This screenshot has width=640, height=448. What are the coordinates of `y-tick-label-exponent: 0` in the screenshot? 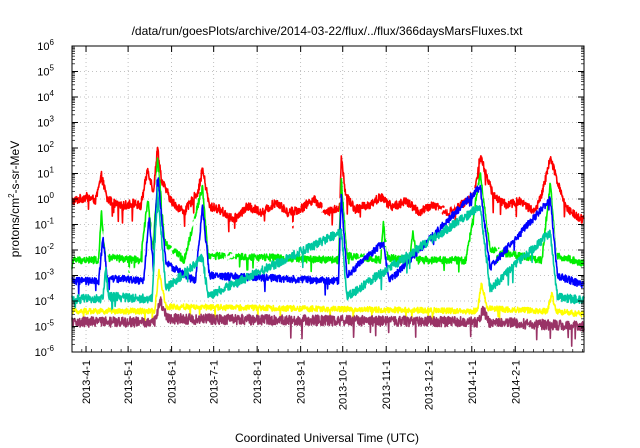 It's located at (52, 195).